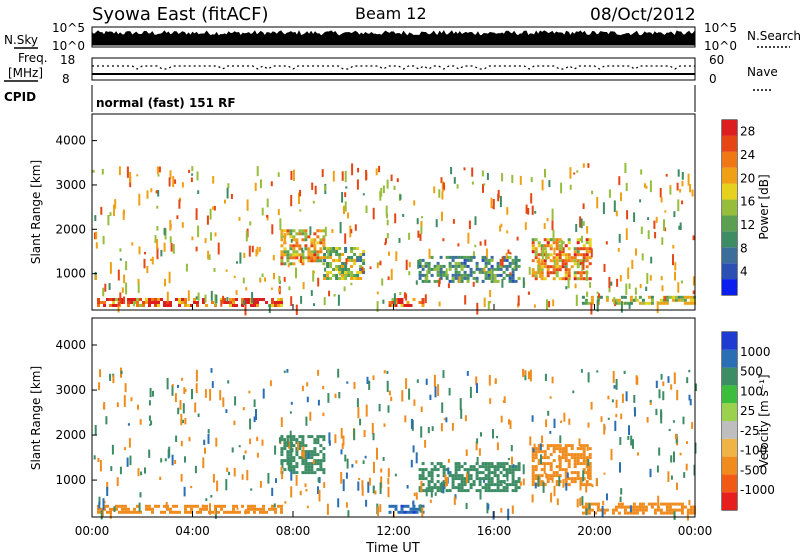 The height and width of the screenshot is (554, 800). I want to click on power-colorbar-swatch, so click(729, 255).